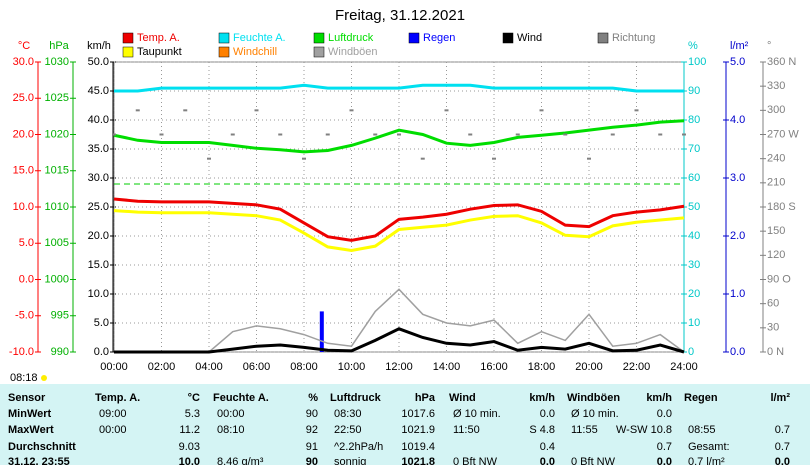 Image resolution: width=810 pixels, height=465 pixels. What do you see at coordinates (776, 110) in the screenshot?
I see `y-tick-label: 300` at bounding box center [776, 110].